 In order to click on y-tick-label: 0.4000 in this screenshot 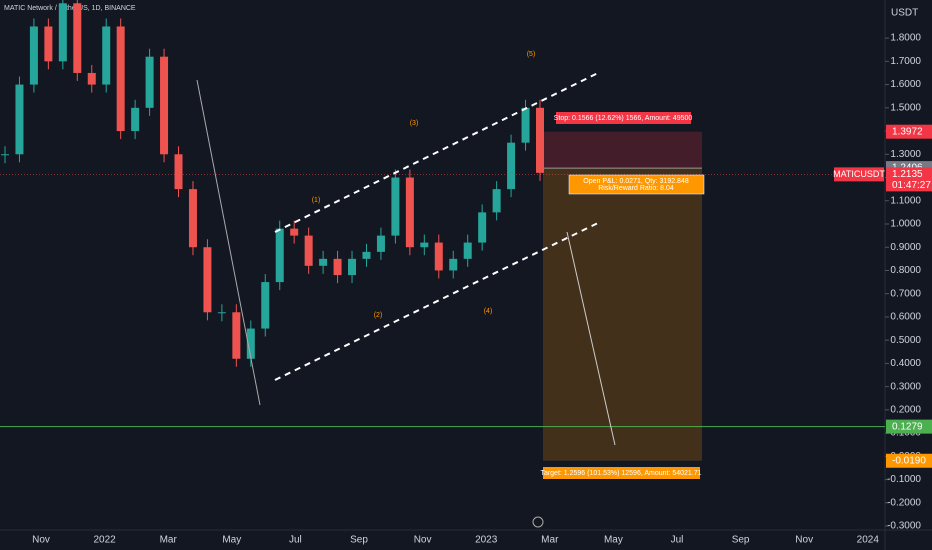, I will do `click(905, 363)`.